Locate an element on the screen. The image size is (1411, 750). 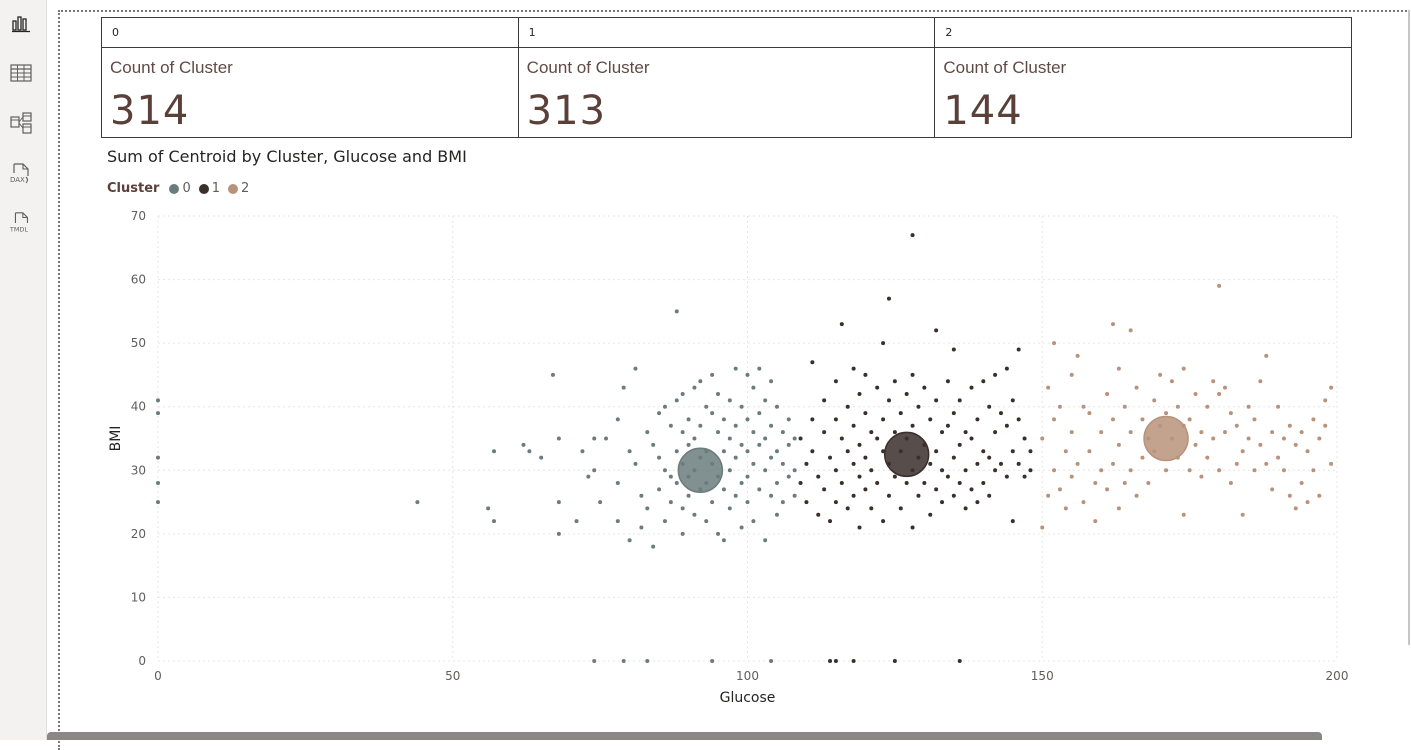
dax-query-view-icon: DAX is located at coordinates (21, 174).